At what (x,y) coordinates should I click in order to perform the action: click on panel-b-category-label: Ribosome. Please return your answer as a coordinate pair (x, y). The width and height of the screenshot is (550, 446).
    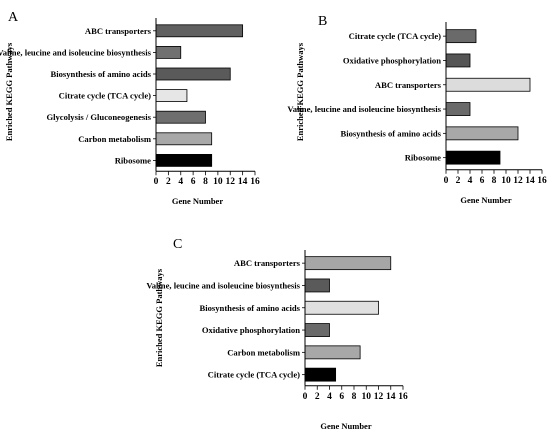
    Looking at the image, I should click on (423, 158).